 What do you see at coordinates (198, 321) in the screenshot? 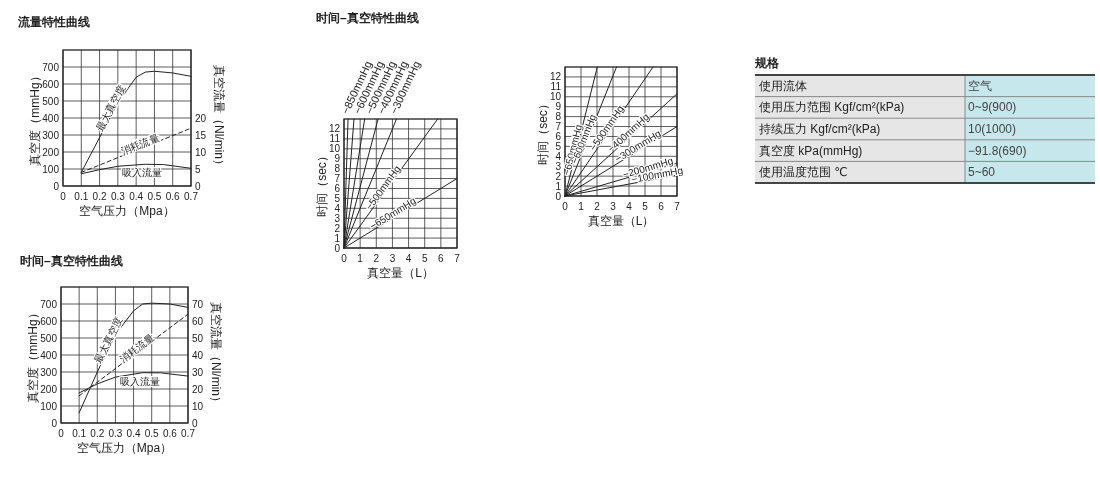
I see `y2-tick-label: 60` at bounding box center [198, 321].